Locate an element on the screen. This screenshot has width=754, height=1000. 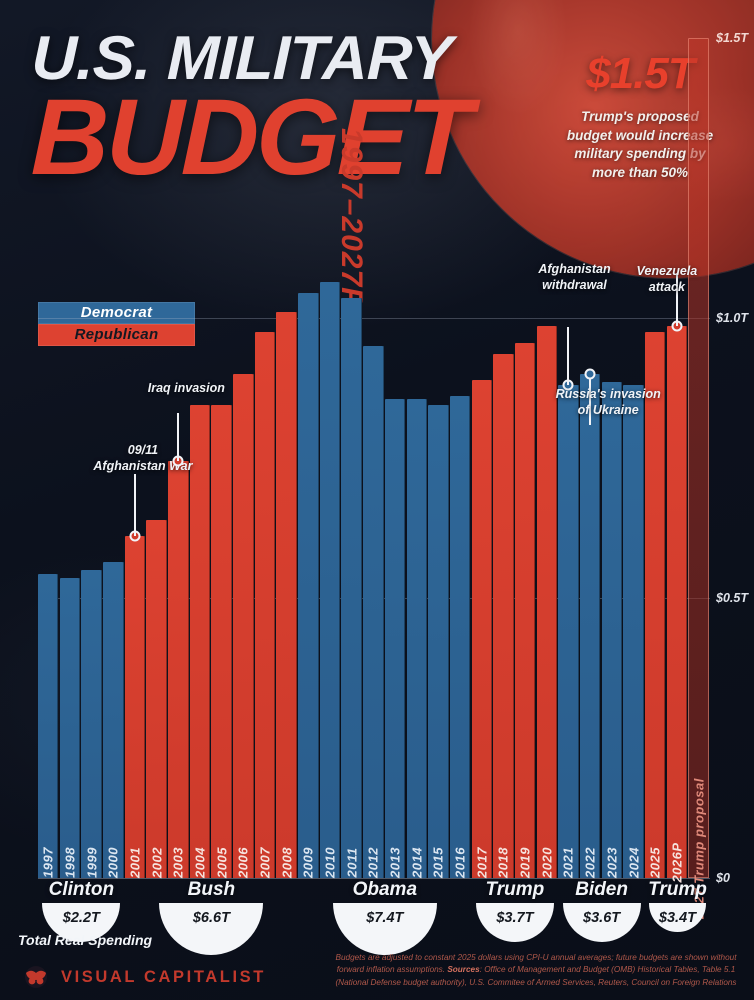
bar-year-label-2022: 2022 is located at coordinates (590, 862).